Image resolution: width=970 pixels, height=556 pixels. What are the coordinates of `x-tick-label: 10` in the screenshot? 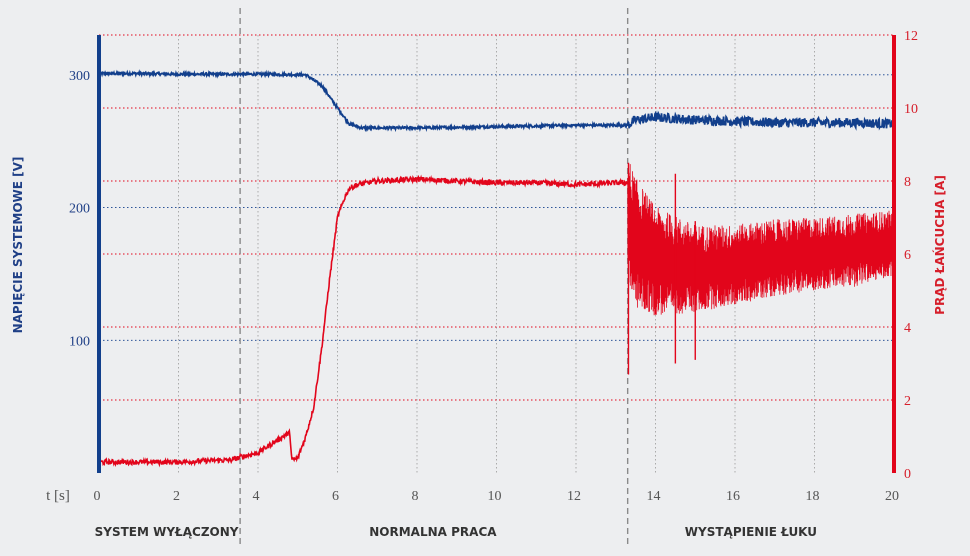 It's located at (495, 496).